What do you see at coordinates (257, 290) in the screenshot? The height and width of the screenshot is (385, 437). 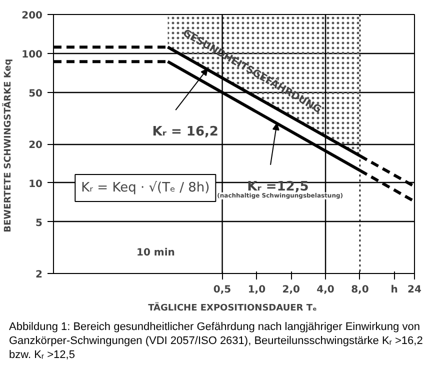 I see `x-tick-label: 1,0` at bounding box center [257, 290].